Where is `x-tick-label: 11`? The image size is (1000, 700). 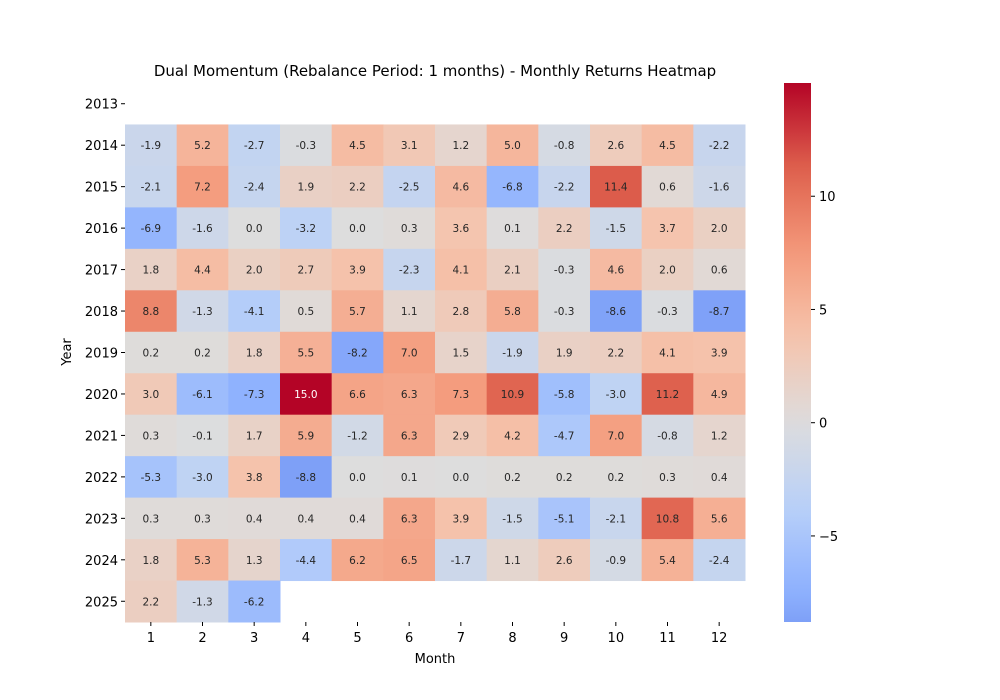 x-tick-label: 11 is located at coordinates (667, 638).